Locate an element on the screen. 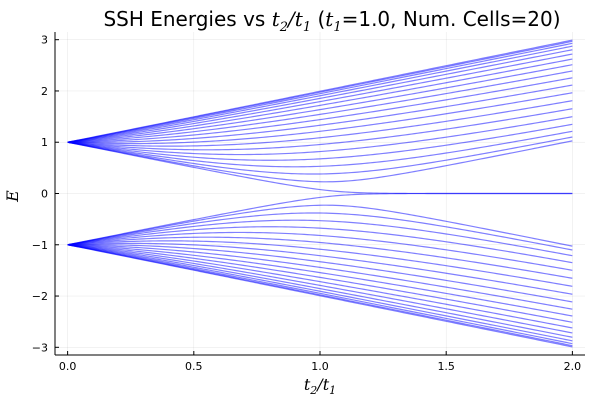  title-prefix: SSH Energies vs is located at coordinates (187, 19).